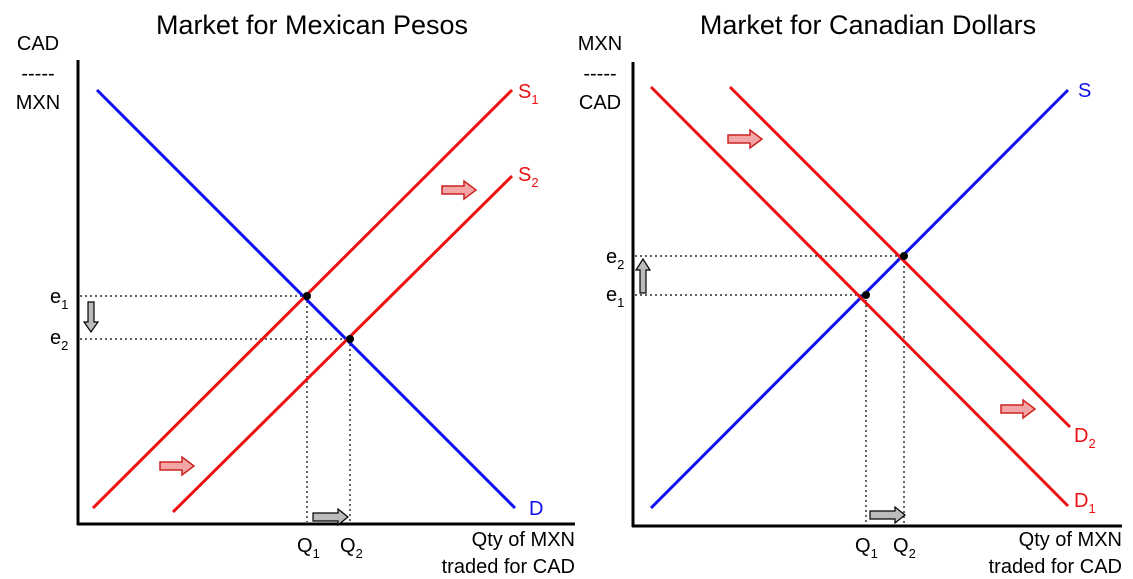  Describe the element at coordinates (1070, 540) in the screenshot. I see `right-x-label-line1: Qty of MXN` at that location.